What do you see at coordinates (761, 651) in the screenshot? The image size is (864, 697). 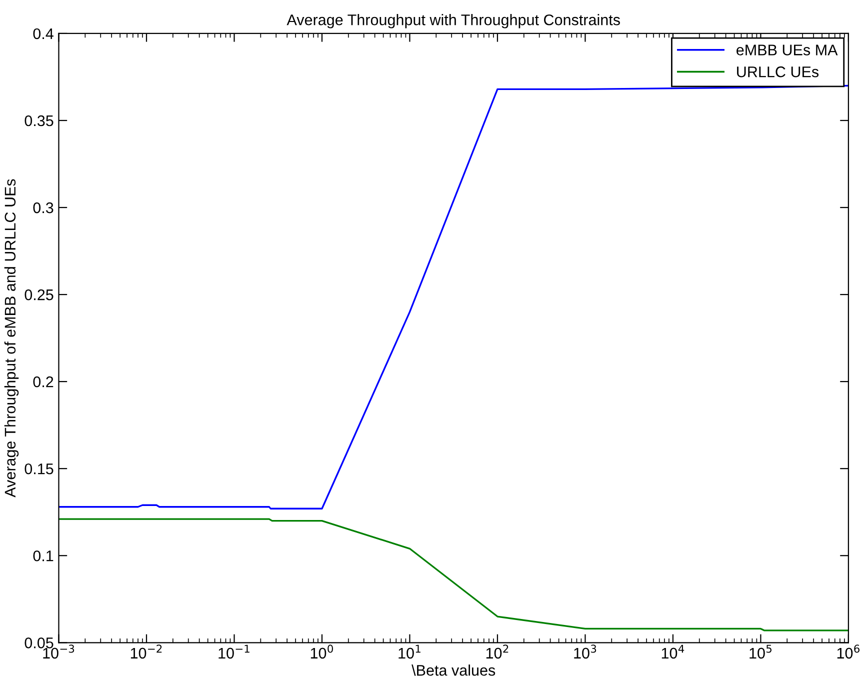 I see `x-tick-label: 10$^{5}$` at bounding box center [761, 651].